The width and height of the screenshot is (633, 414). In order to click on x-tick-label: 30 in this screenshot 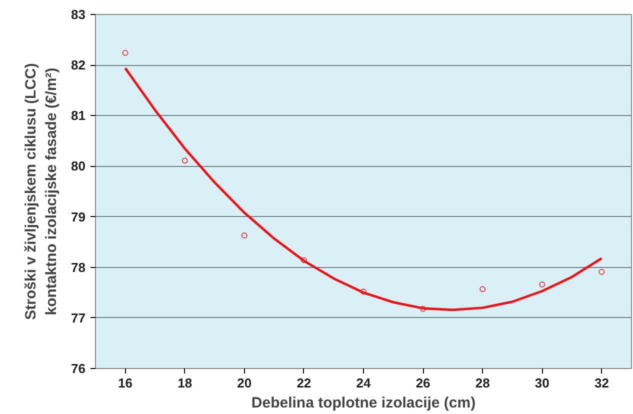, I will do `click(542, 383)`.